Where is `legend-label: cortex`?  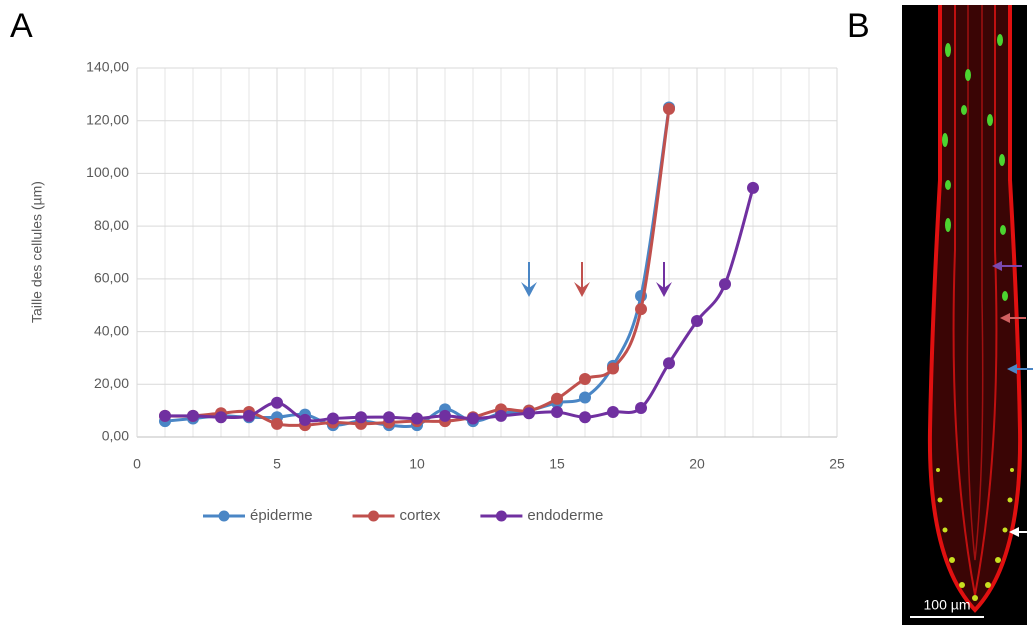
legend-label: cortex is located at coordinates (420, 515).